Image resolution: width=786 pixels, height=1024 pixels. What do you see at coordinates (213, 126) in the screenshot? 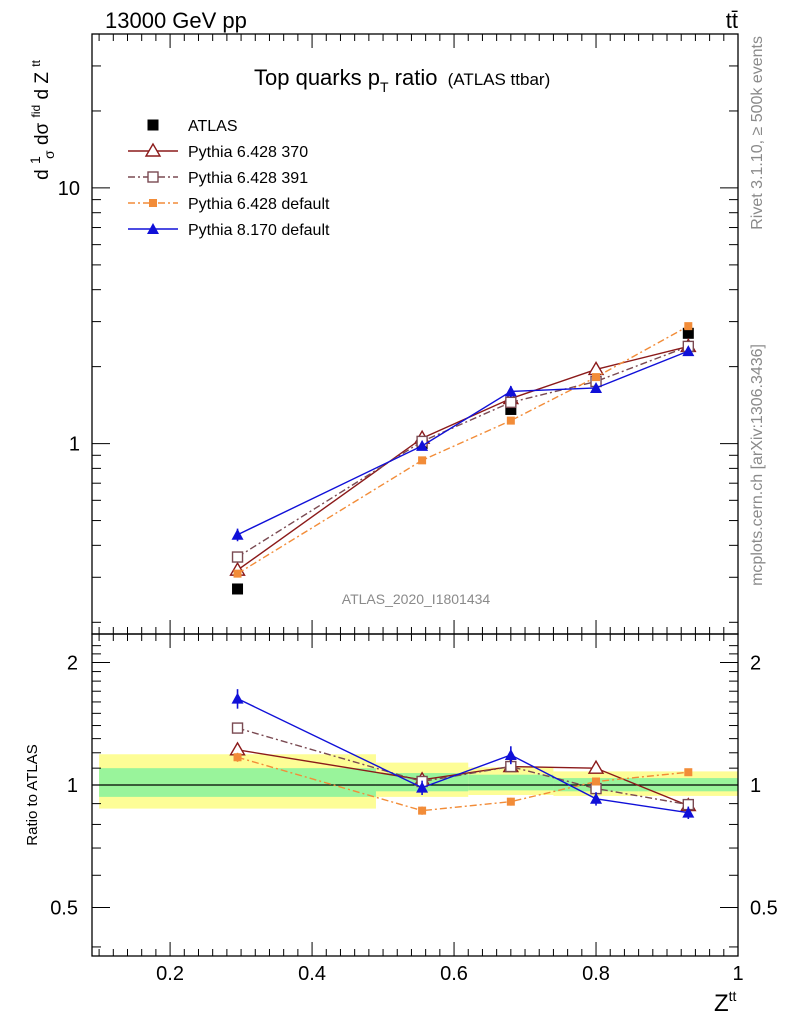
I see `legend-label: ATLAS` at bounding box center [213, 126].